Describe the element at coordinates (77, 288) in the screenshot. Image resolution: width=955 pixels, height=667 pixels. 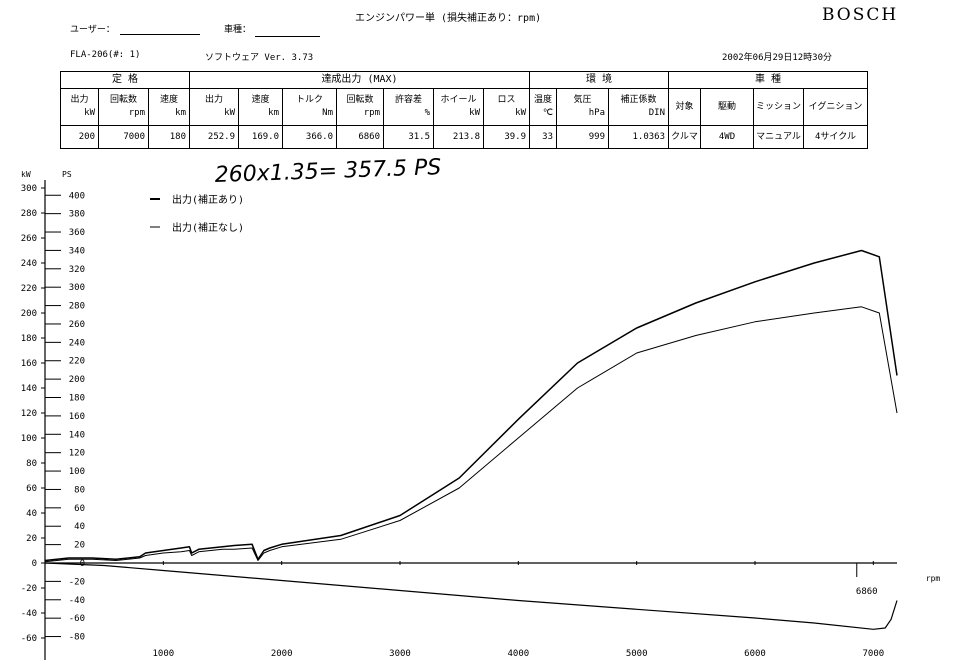
I see `y-tick-label-ps: 300` at that location.